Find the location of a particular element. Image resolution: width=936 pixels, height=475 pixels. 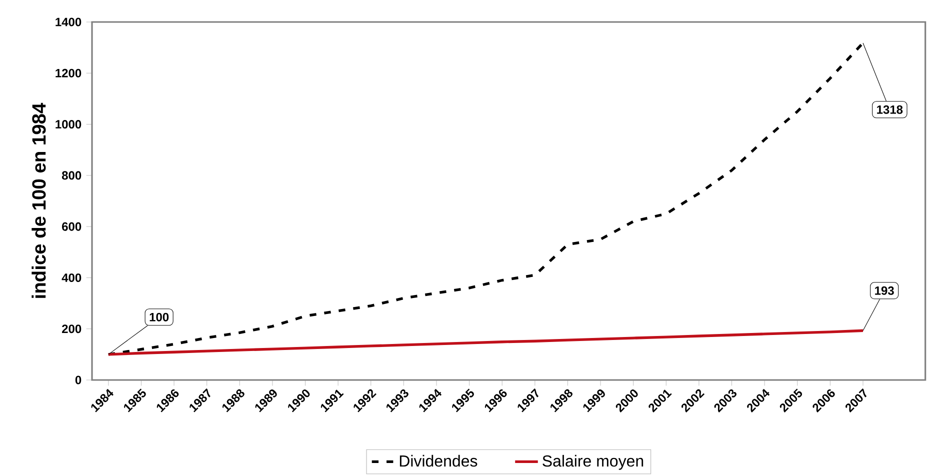

y-tick-label: 800 is located at coordinates (72, 175).